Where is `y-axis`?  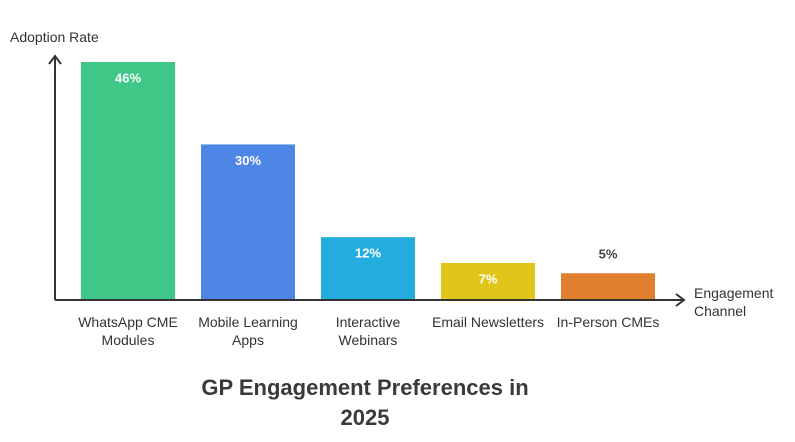
y-axis is located at coordinates (55, 177).